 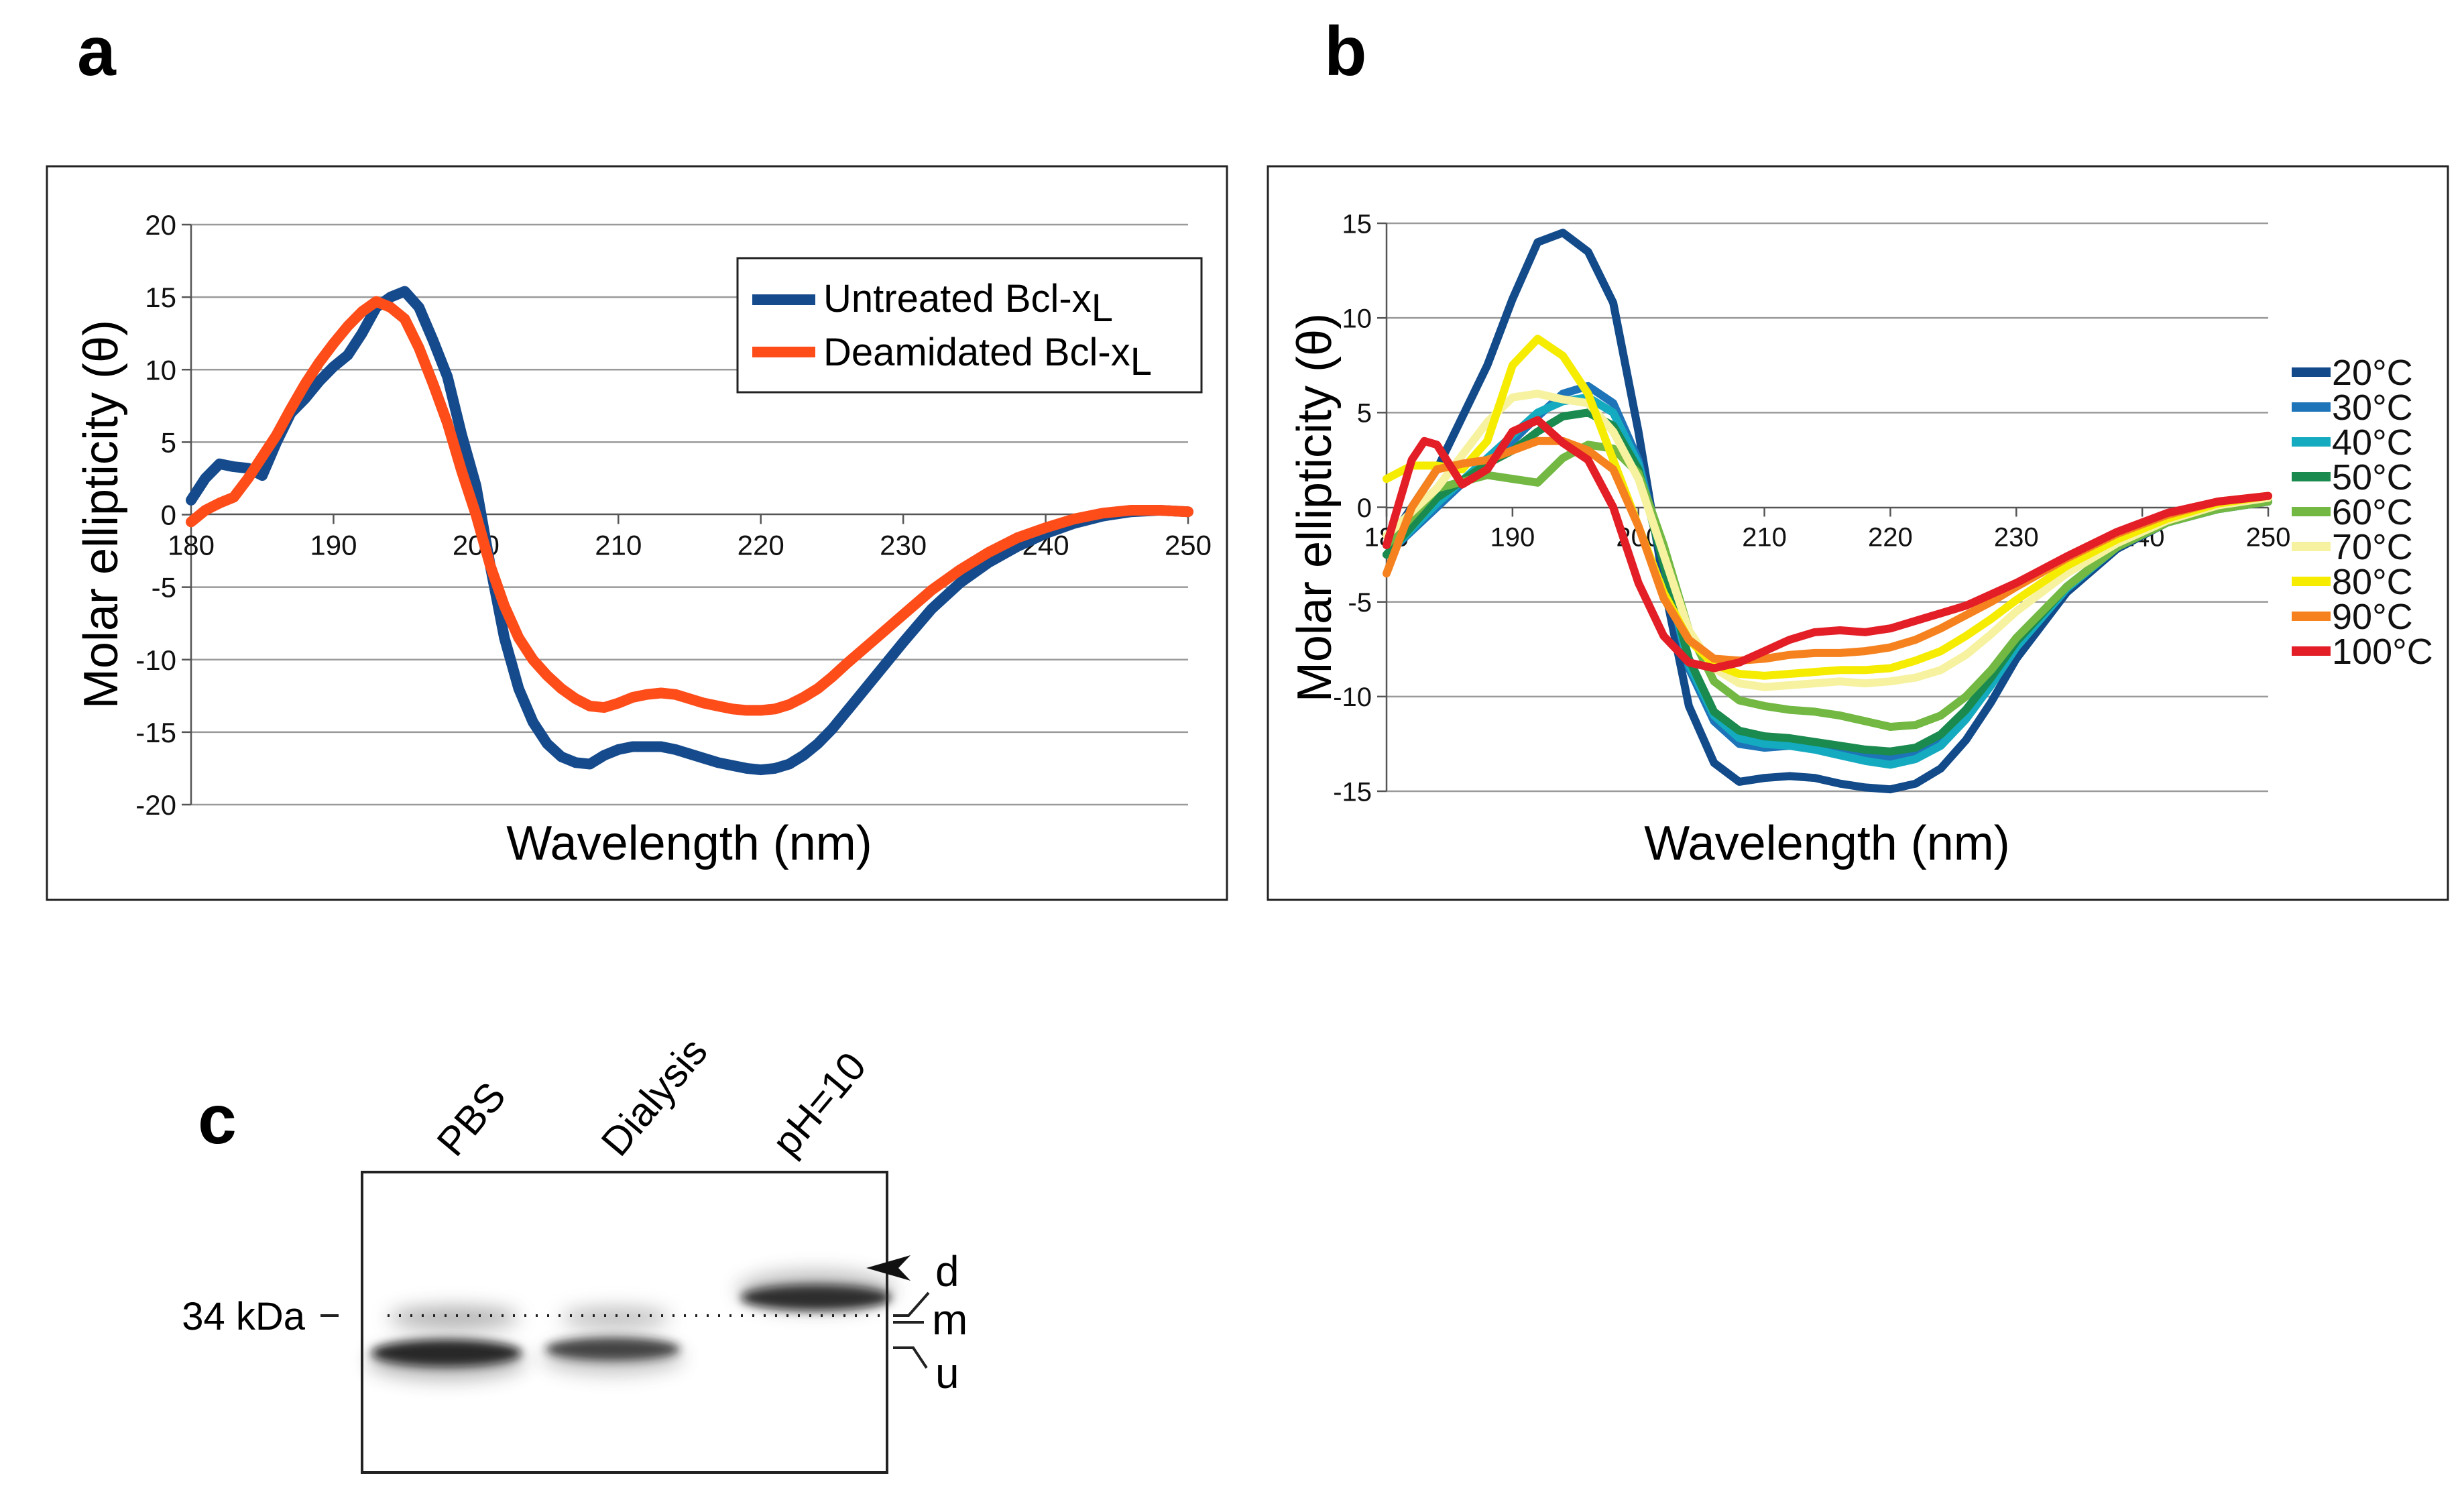 I want to click on band-dialysis-m, so click(x=615, y=1318).